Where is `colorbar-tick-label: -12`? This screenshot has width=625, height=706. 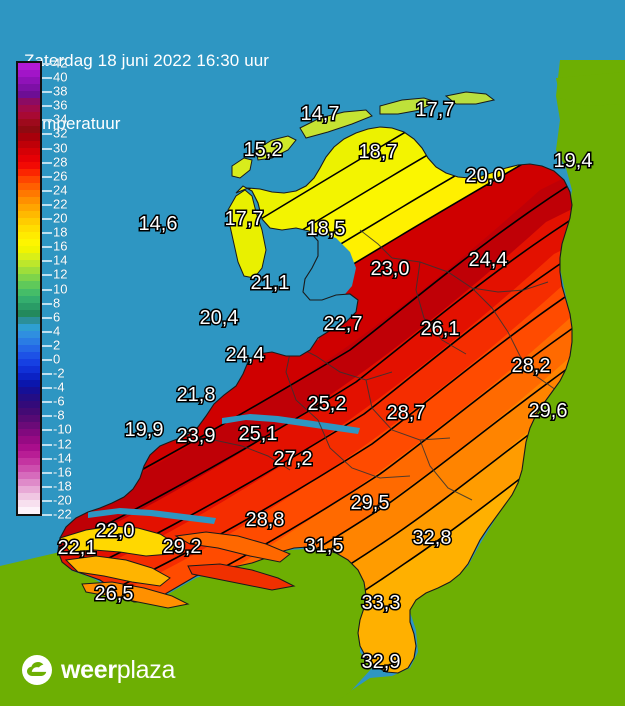 colorbar-tick-label: -12 is located at coordinates (62, 444).